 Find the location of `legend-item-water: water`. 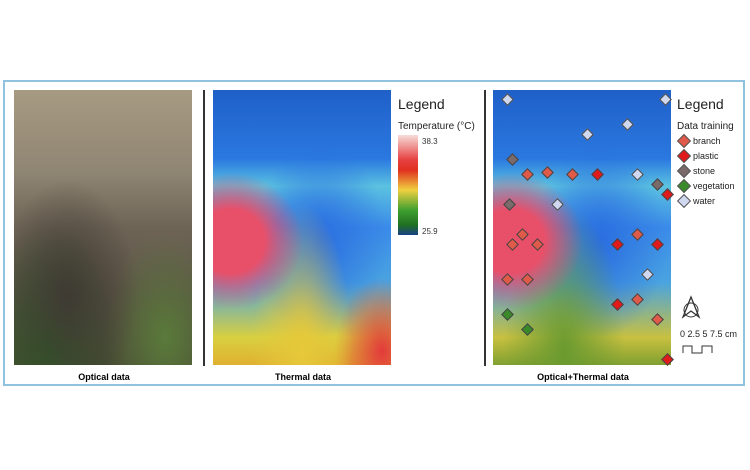

legend-item-water: water is located at coordinates (696, 201).